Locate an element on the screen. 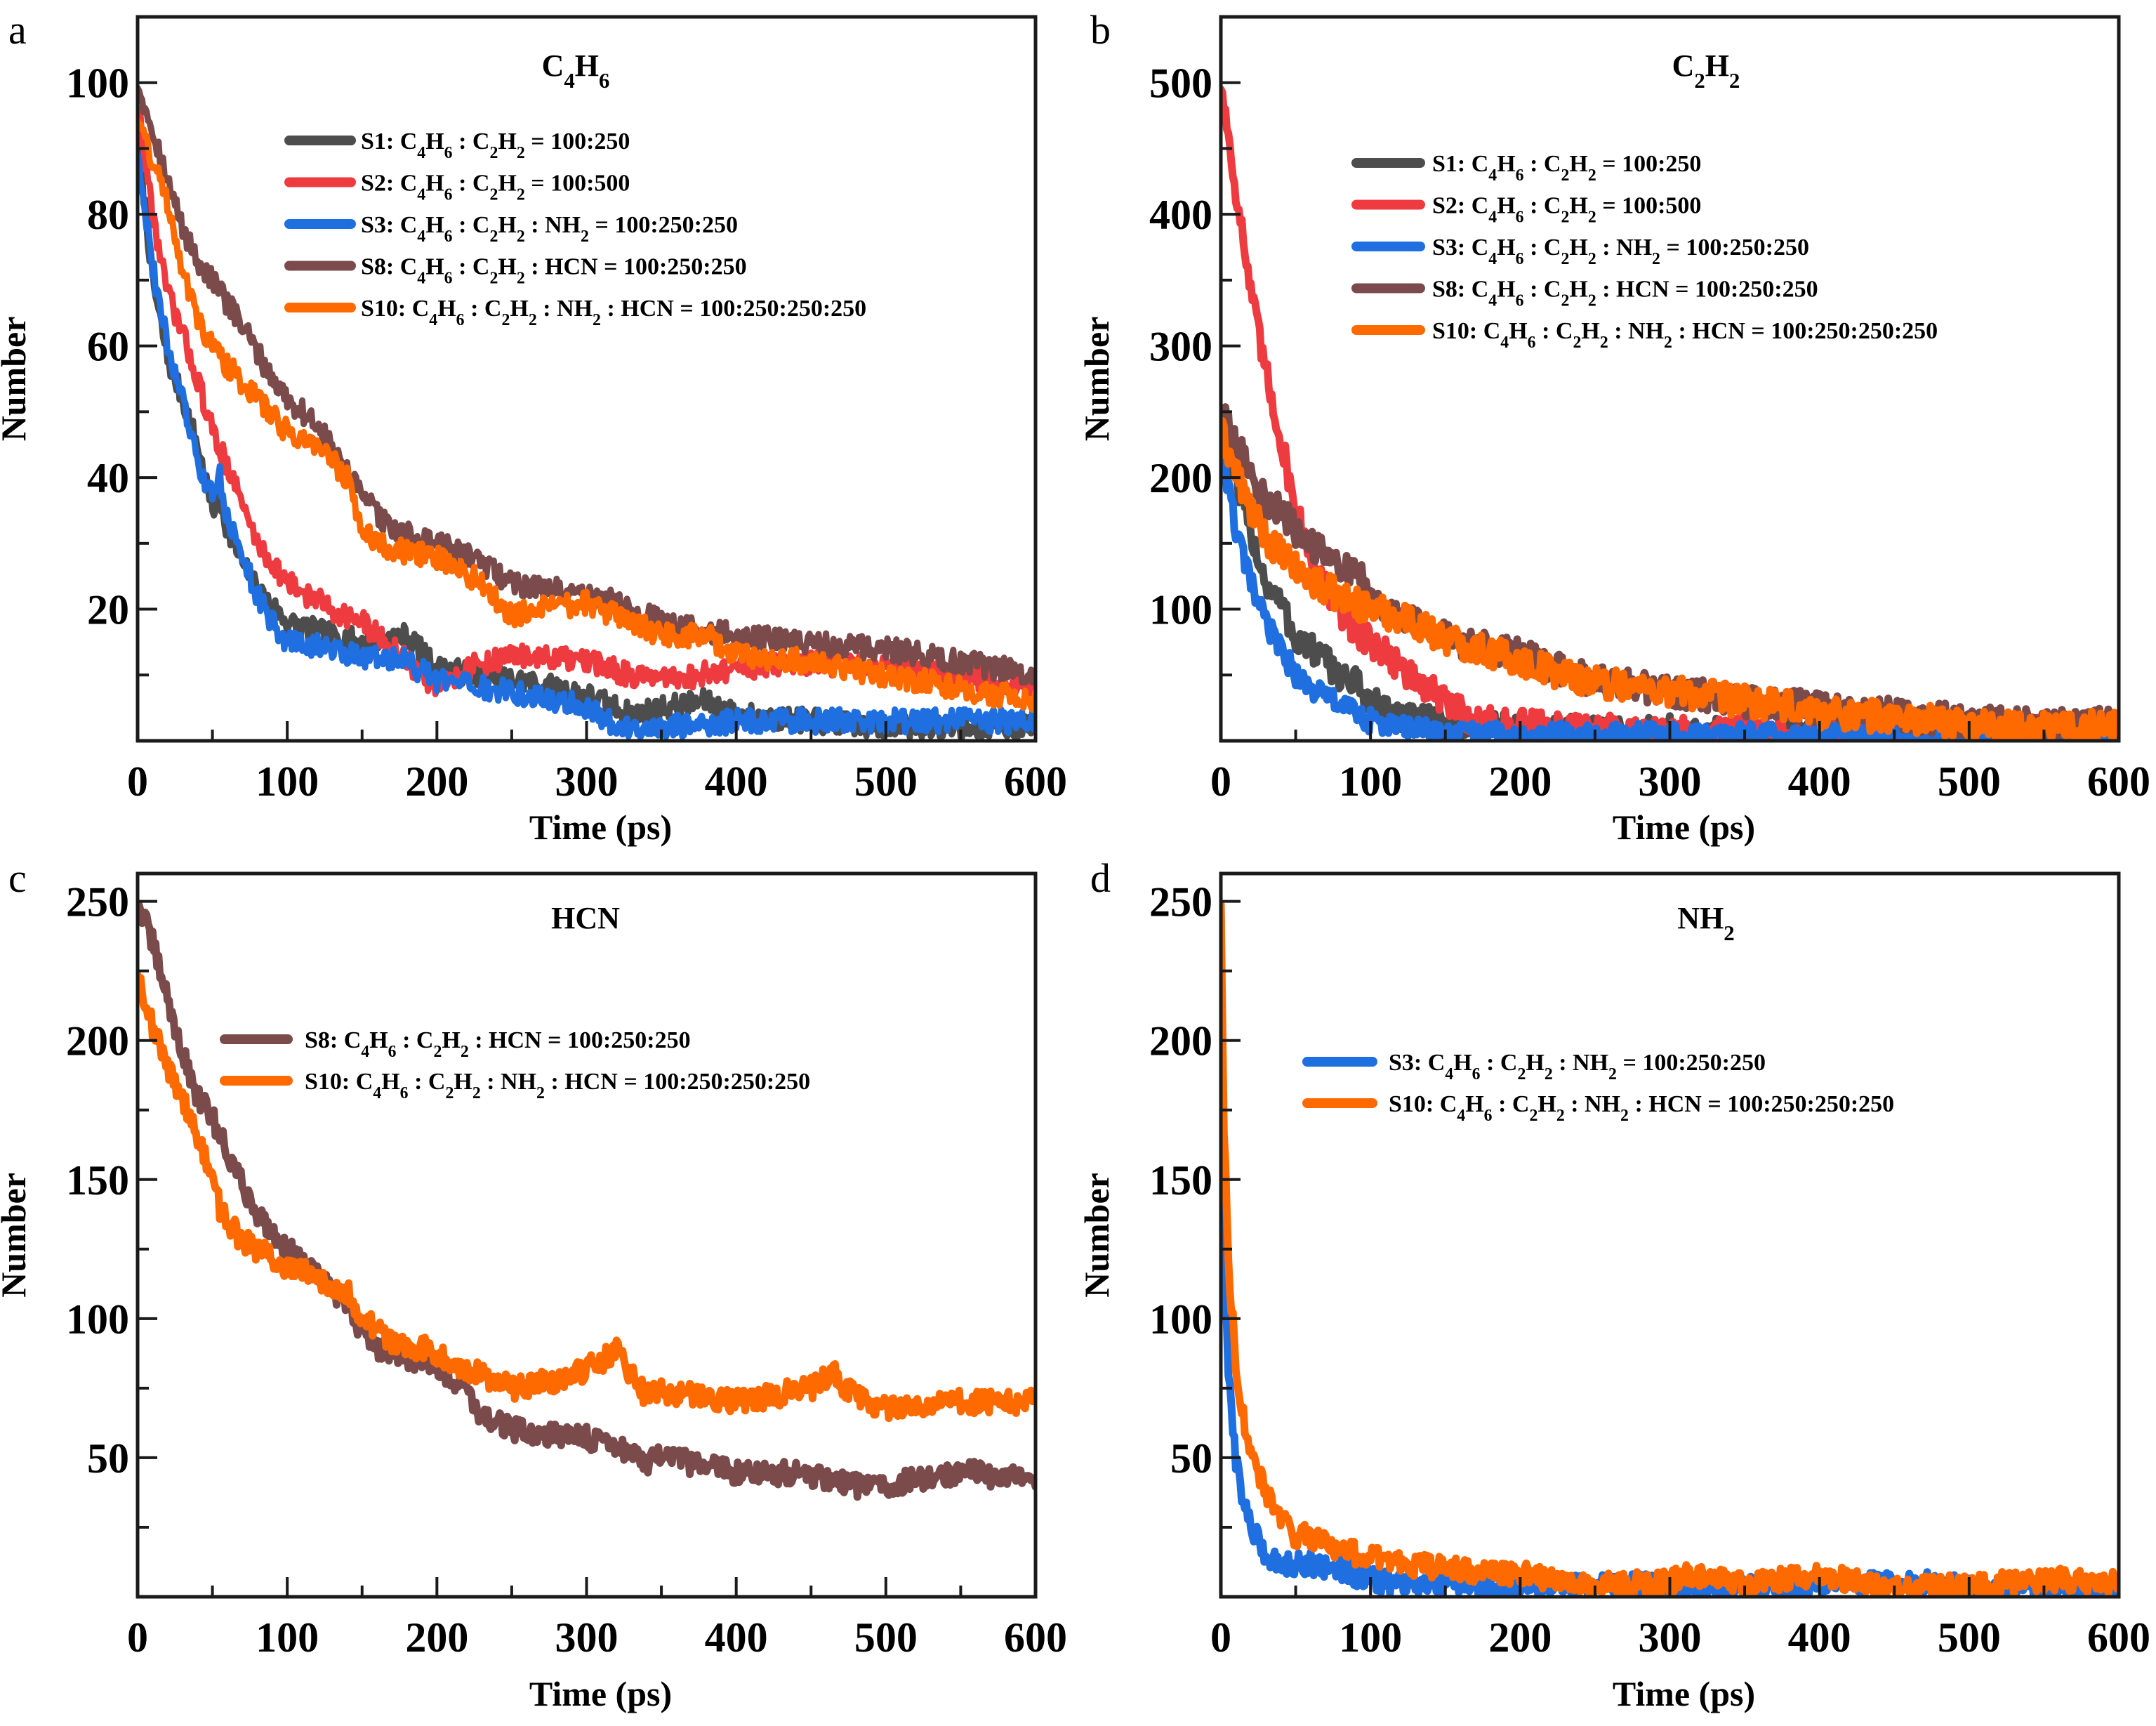 This screenshot has height=1726, width=2156. panel-letter: c is located at coordinates (17, 878).